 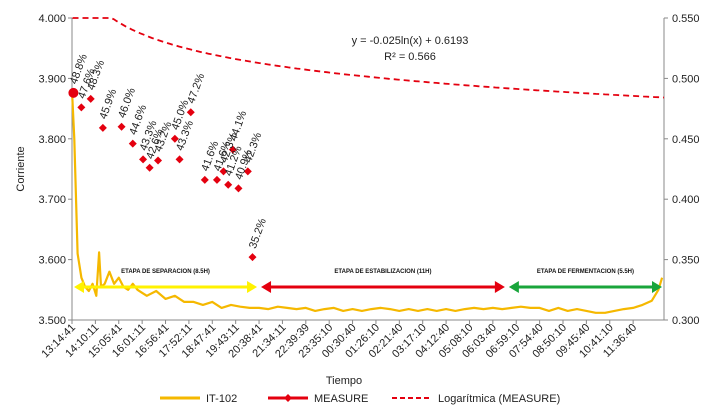 What do you see at coordinates (238, 126) in the screenshot?
I see `measure-data-label: 44.1%` at bounding box center [238, 126].